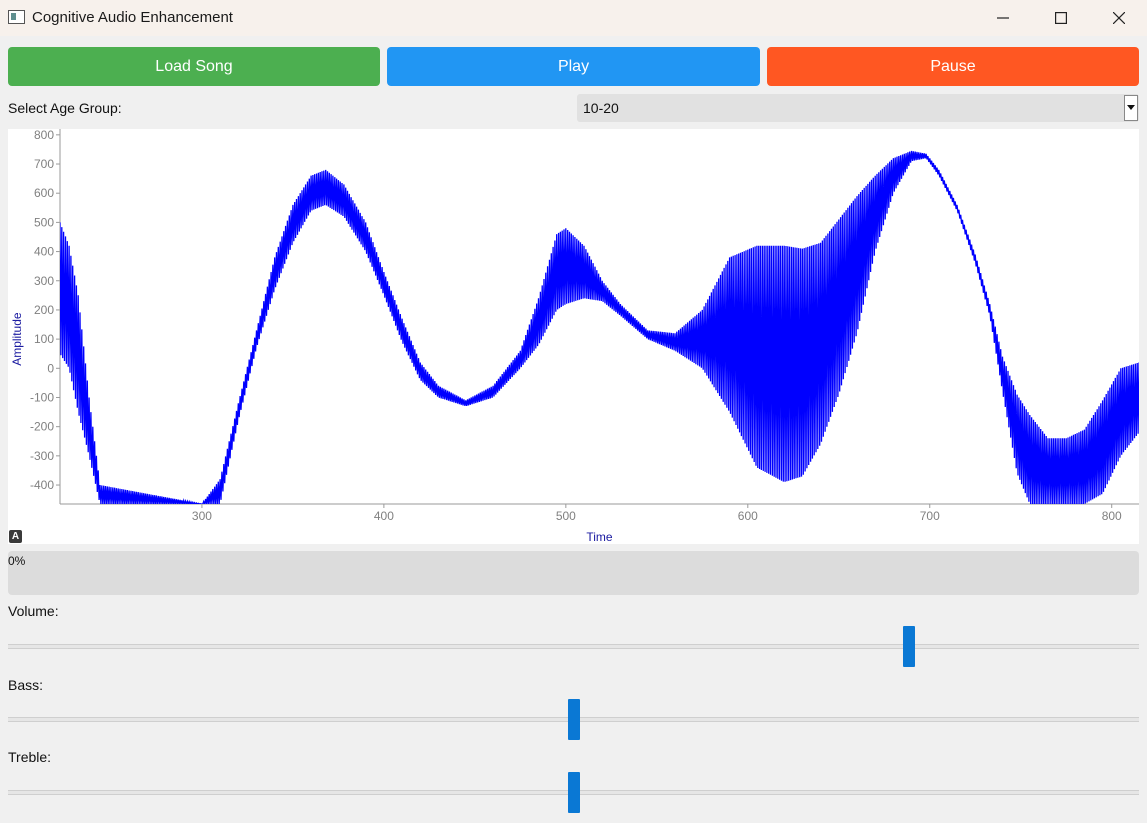 The image size is (1147, 823). What do you see at coordinates (16, 17) in the screenshot?
I see `app-icon` at bounding box center [16, 17].